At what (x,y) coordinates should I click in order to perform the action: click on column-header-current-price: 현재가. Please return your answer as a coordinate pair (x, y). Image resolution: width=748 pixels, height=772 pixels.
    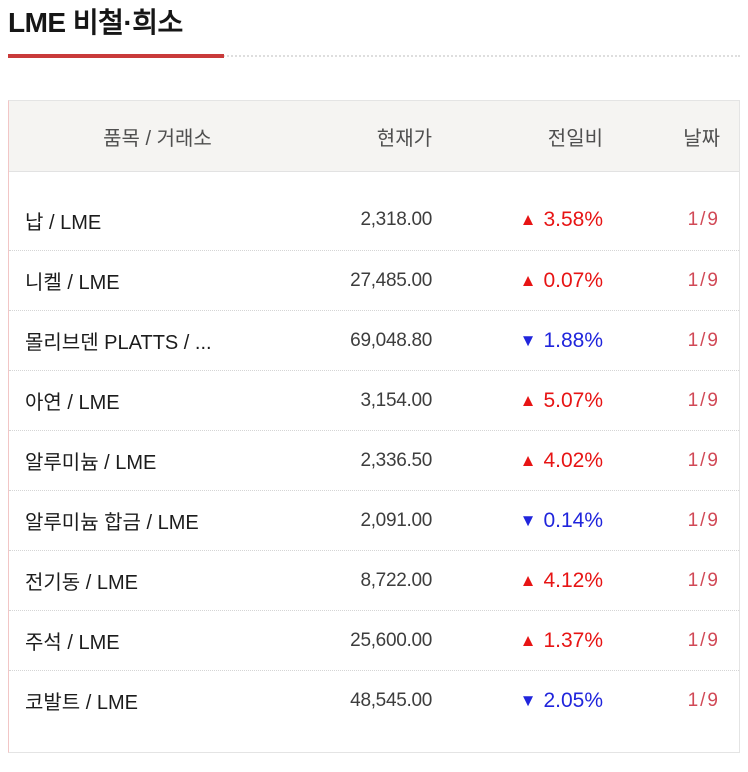
    Looking at the image, I should click on (404, 138).